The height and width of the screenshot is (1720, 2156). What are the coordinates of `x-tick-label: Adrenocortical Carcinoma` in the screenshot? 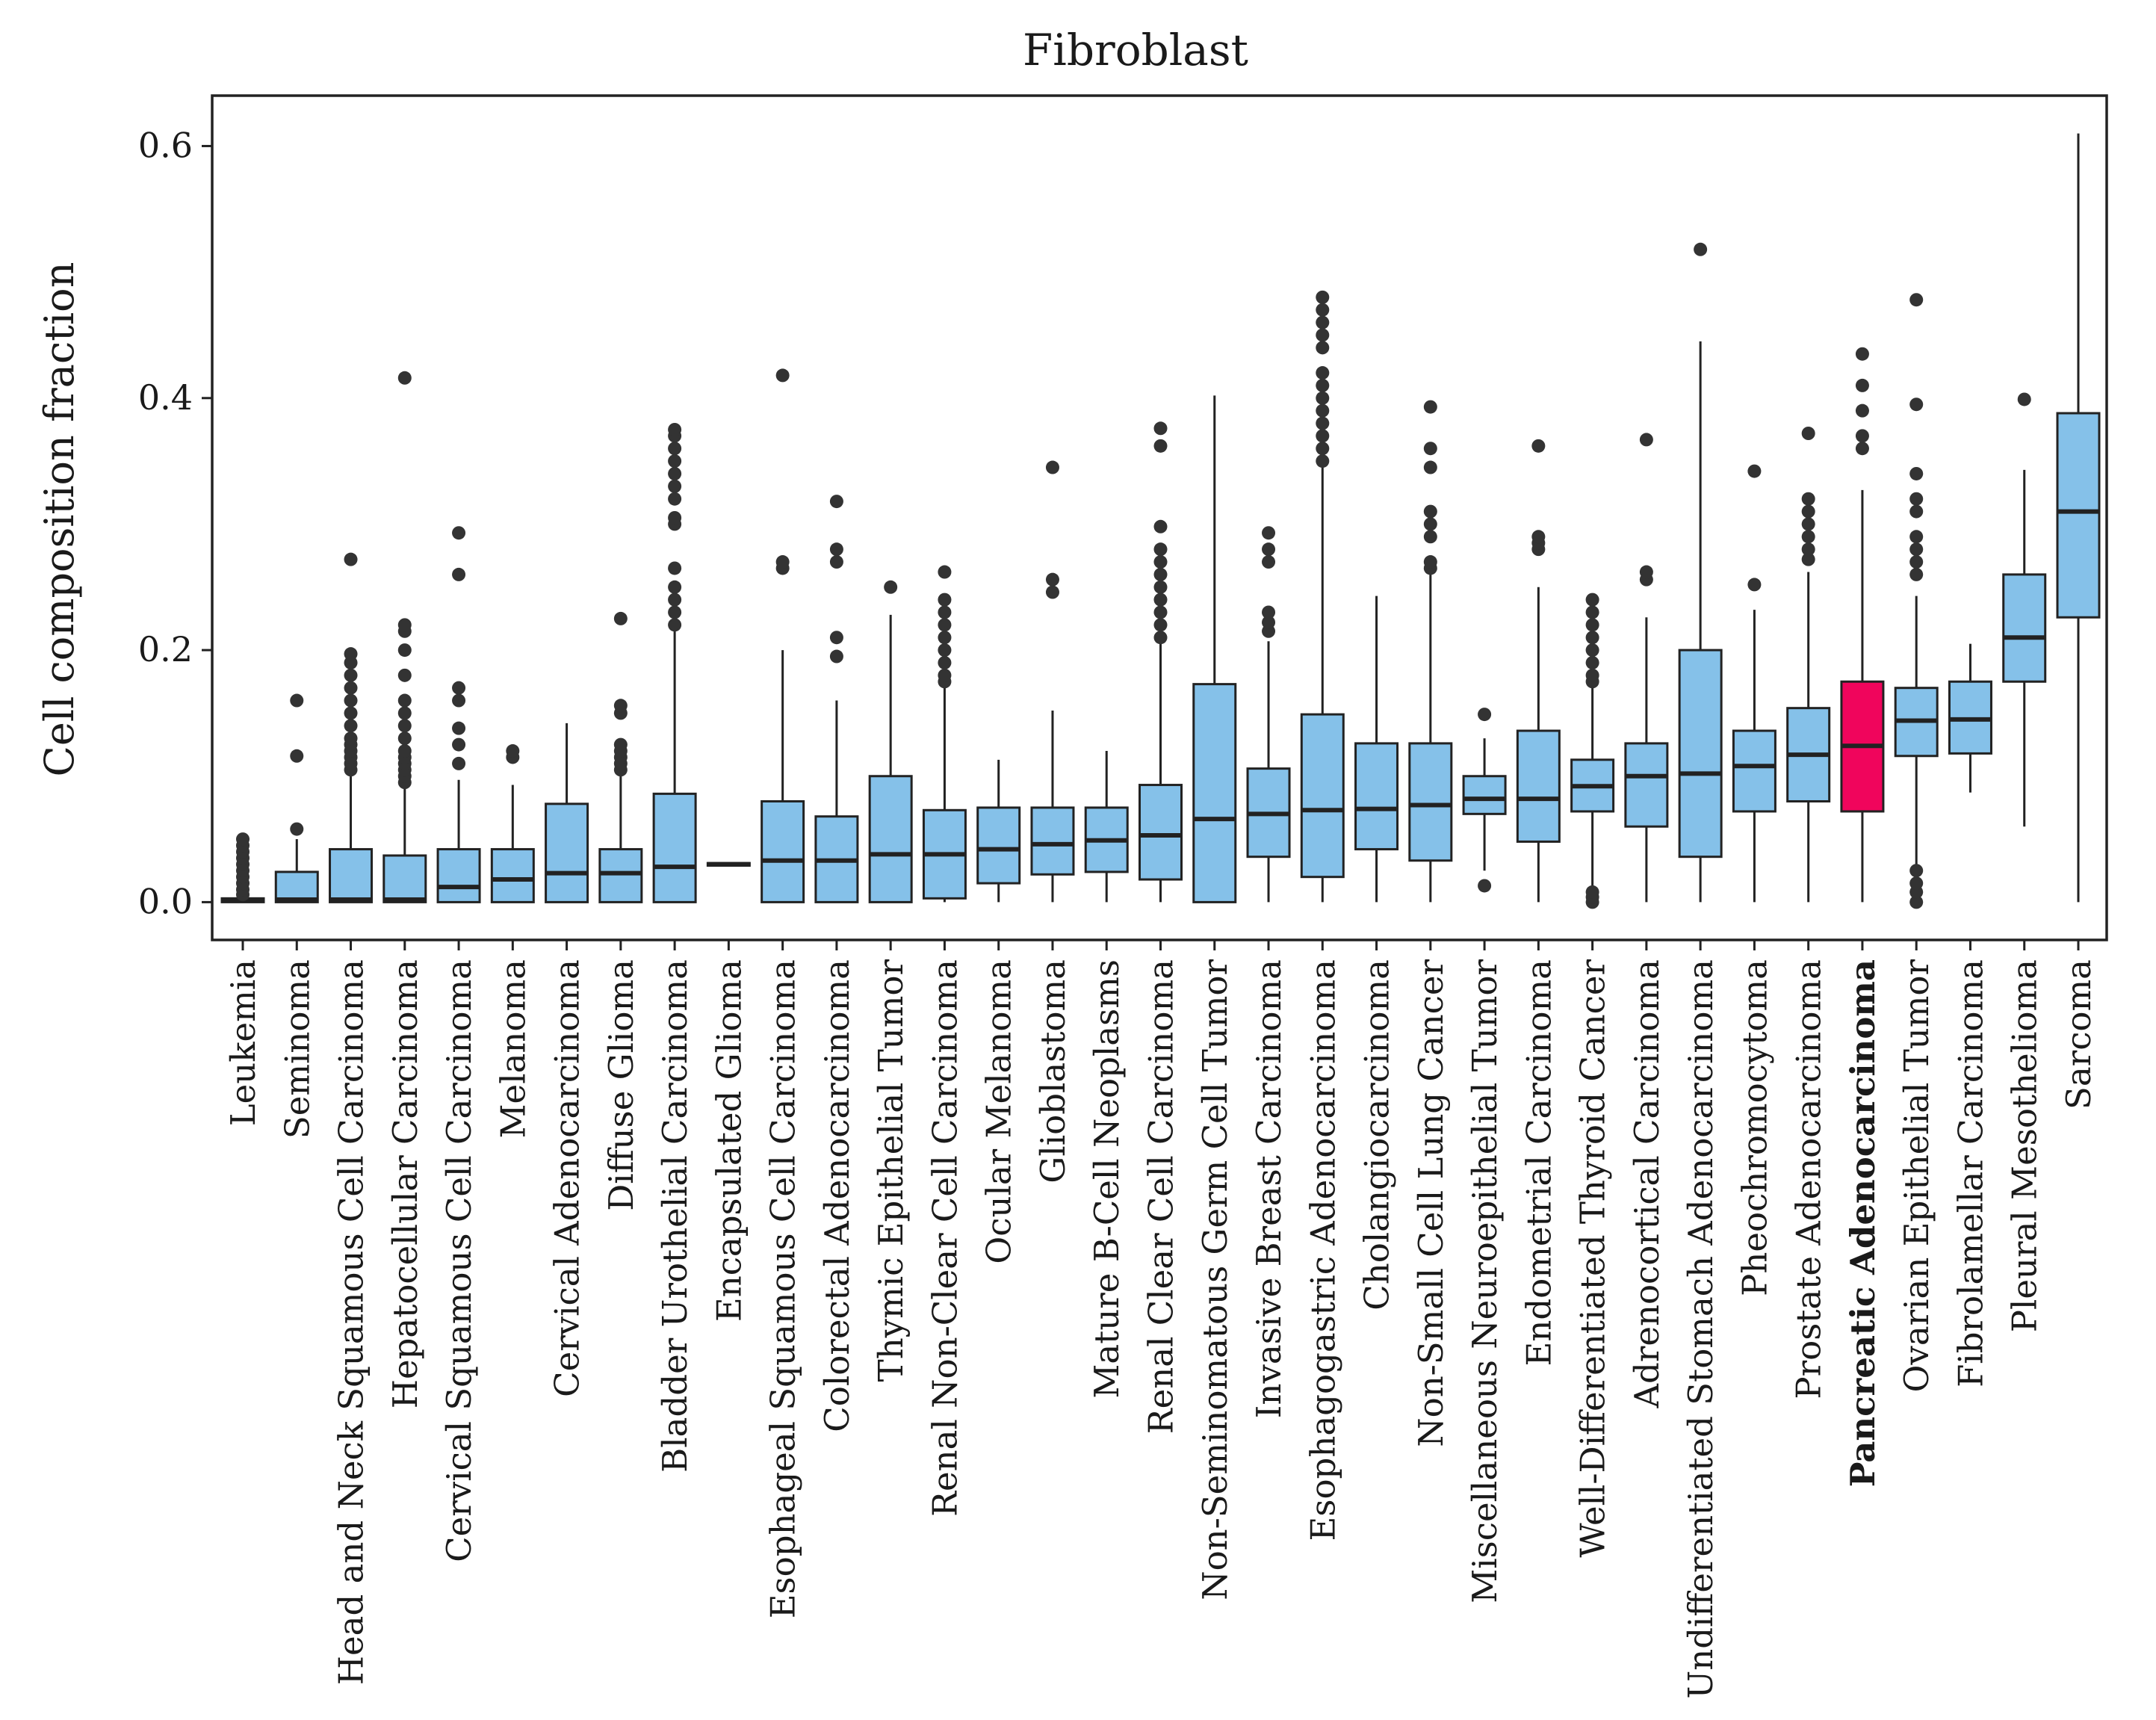 It's located at (1647, 1183).